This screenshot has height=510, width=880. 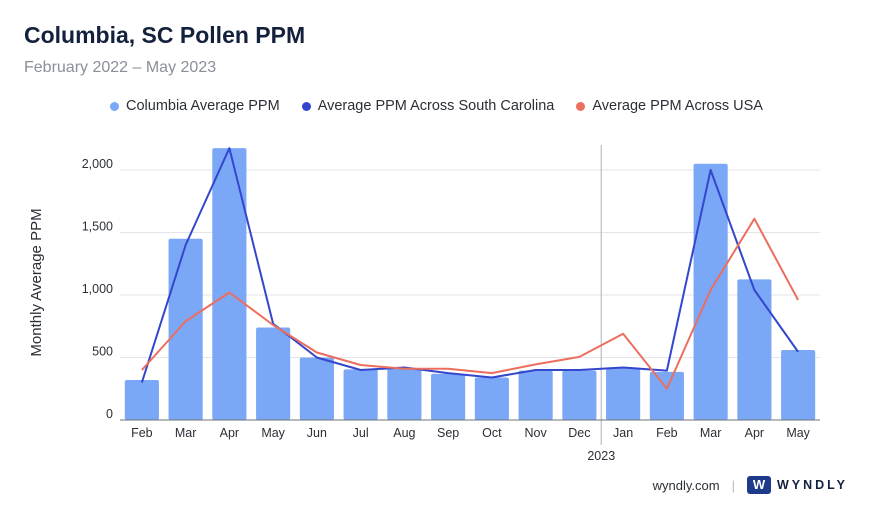 What do you see at coordinates (97, 164) in the screenshot?
I see `y-tick-label: 2,000` at bounding box center [97, 164].